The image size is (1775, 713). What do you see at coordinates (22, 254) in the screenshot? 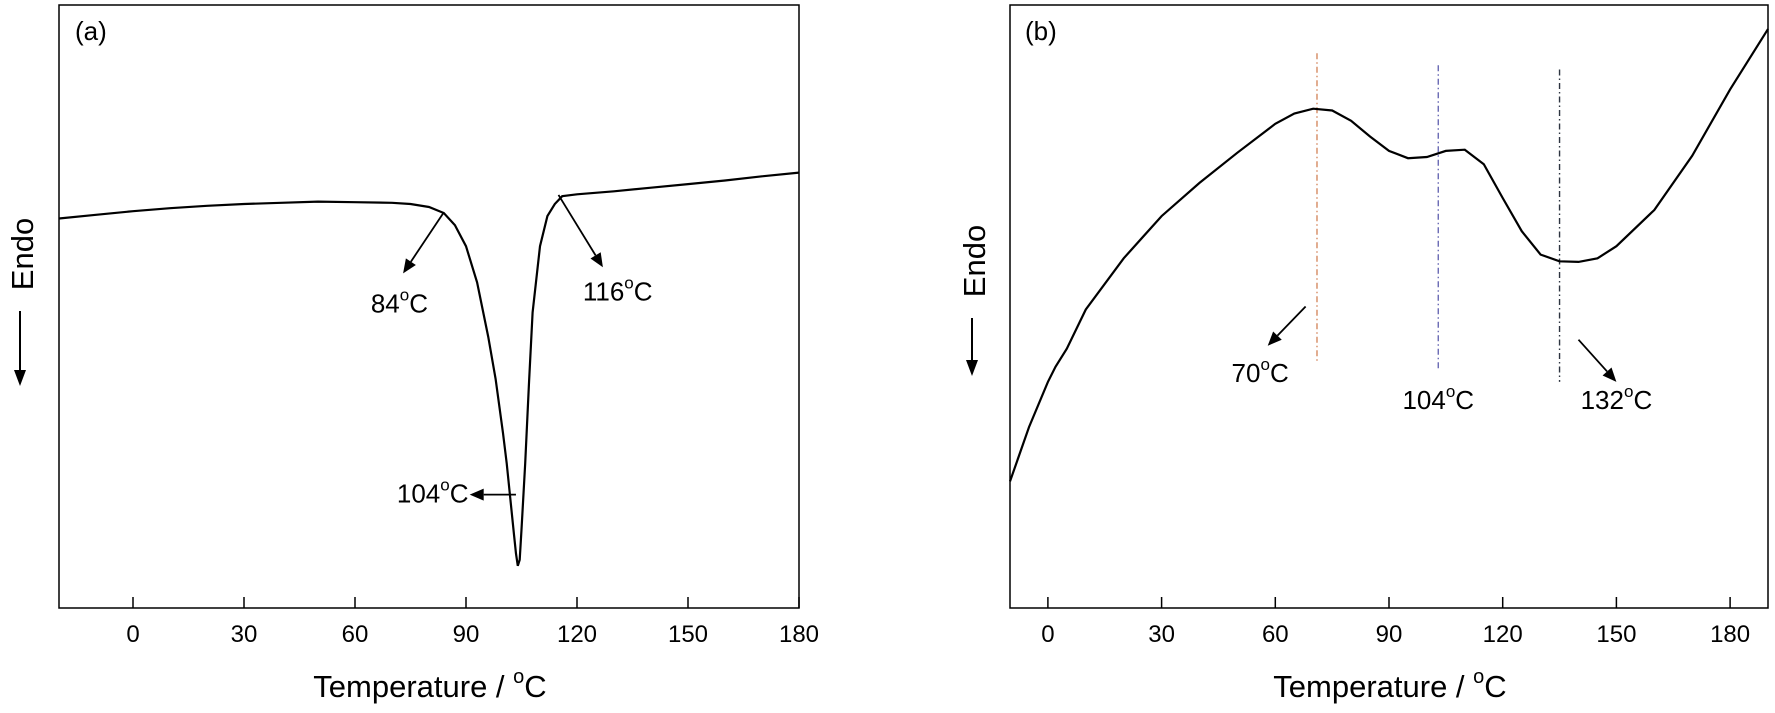
I see `y-axis-label-text-a: Endo` at bounding box center [22, 254].